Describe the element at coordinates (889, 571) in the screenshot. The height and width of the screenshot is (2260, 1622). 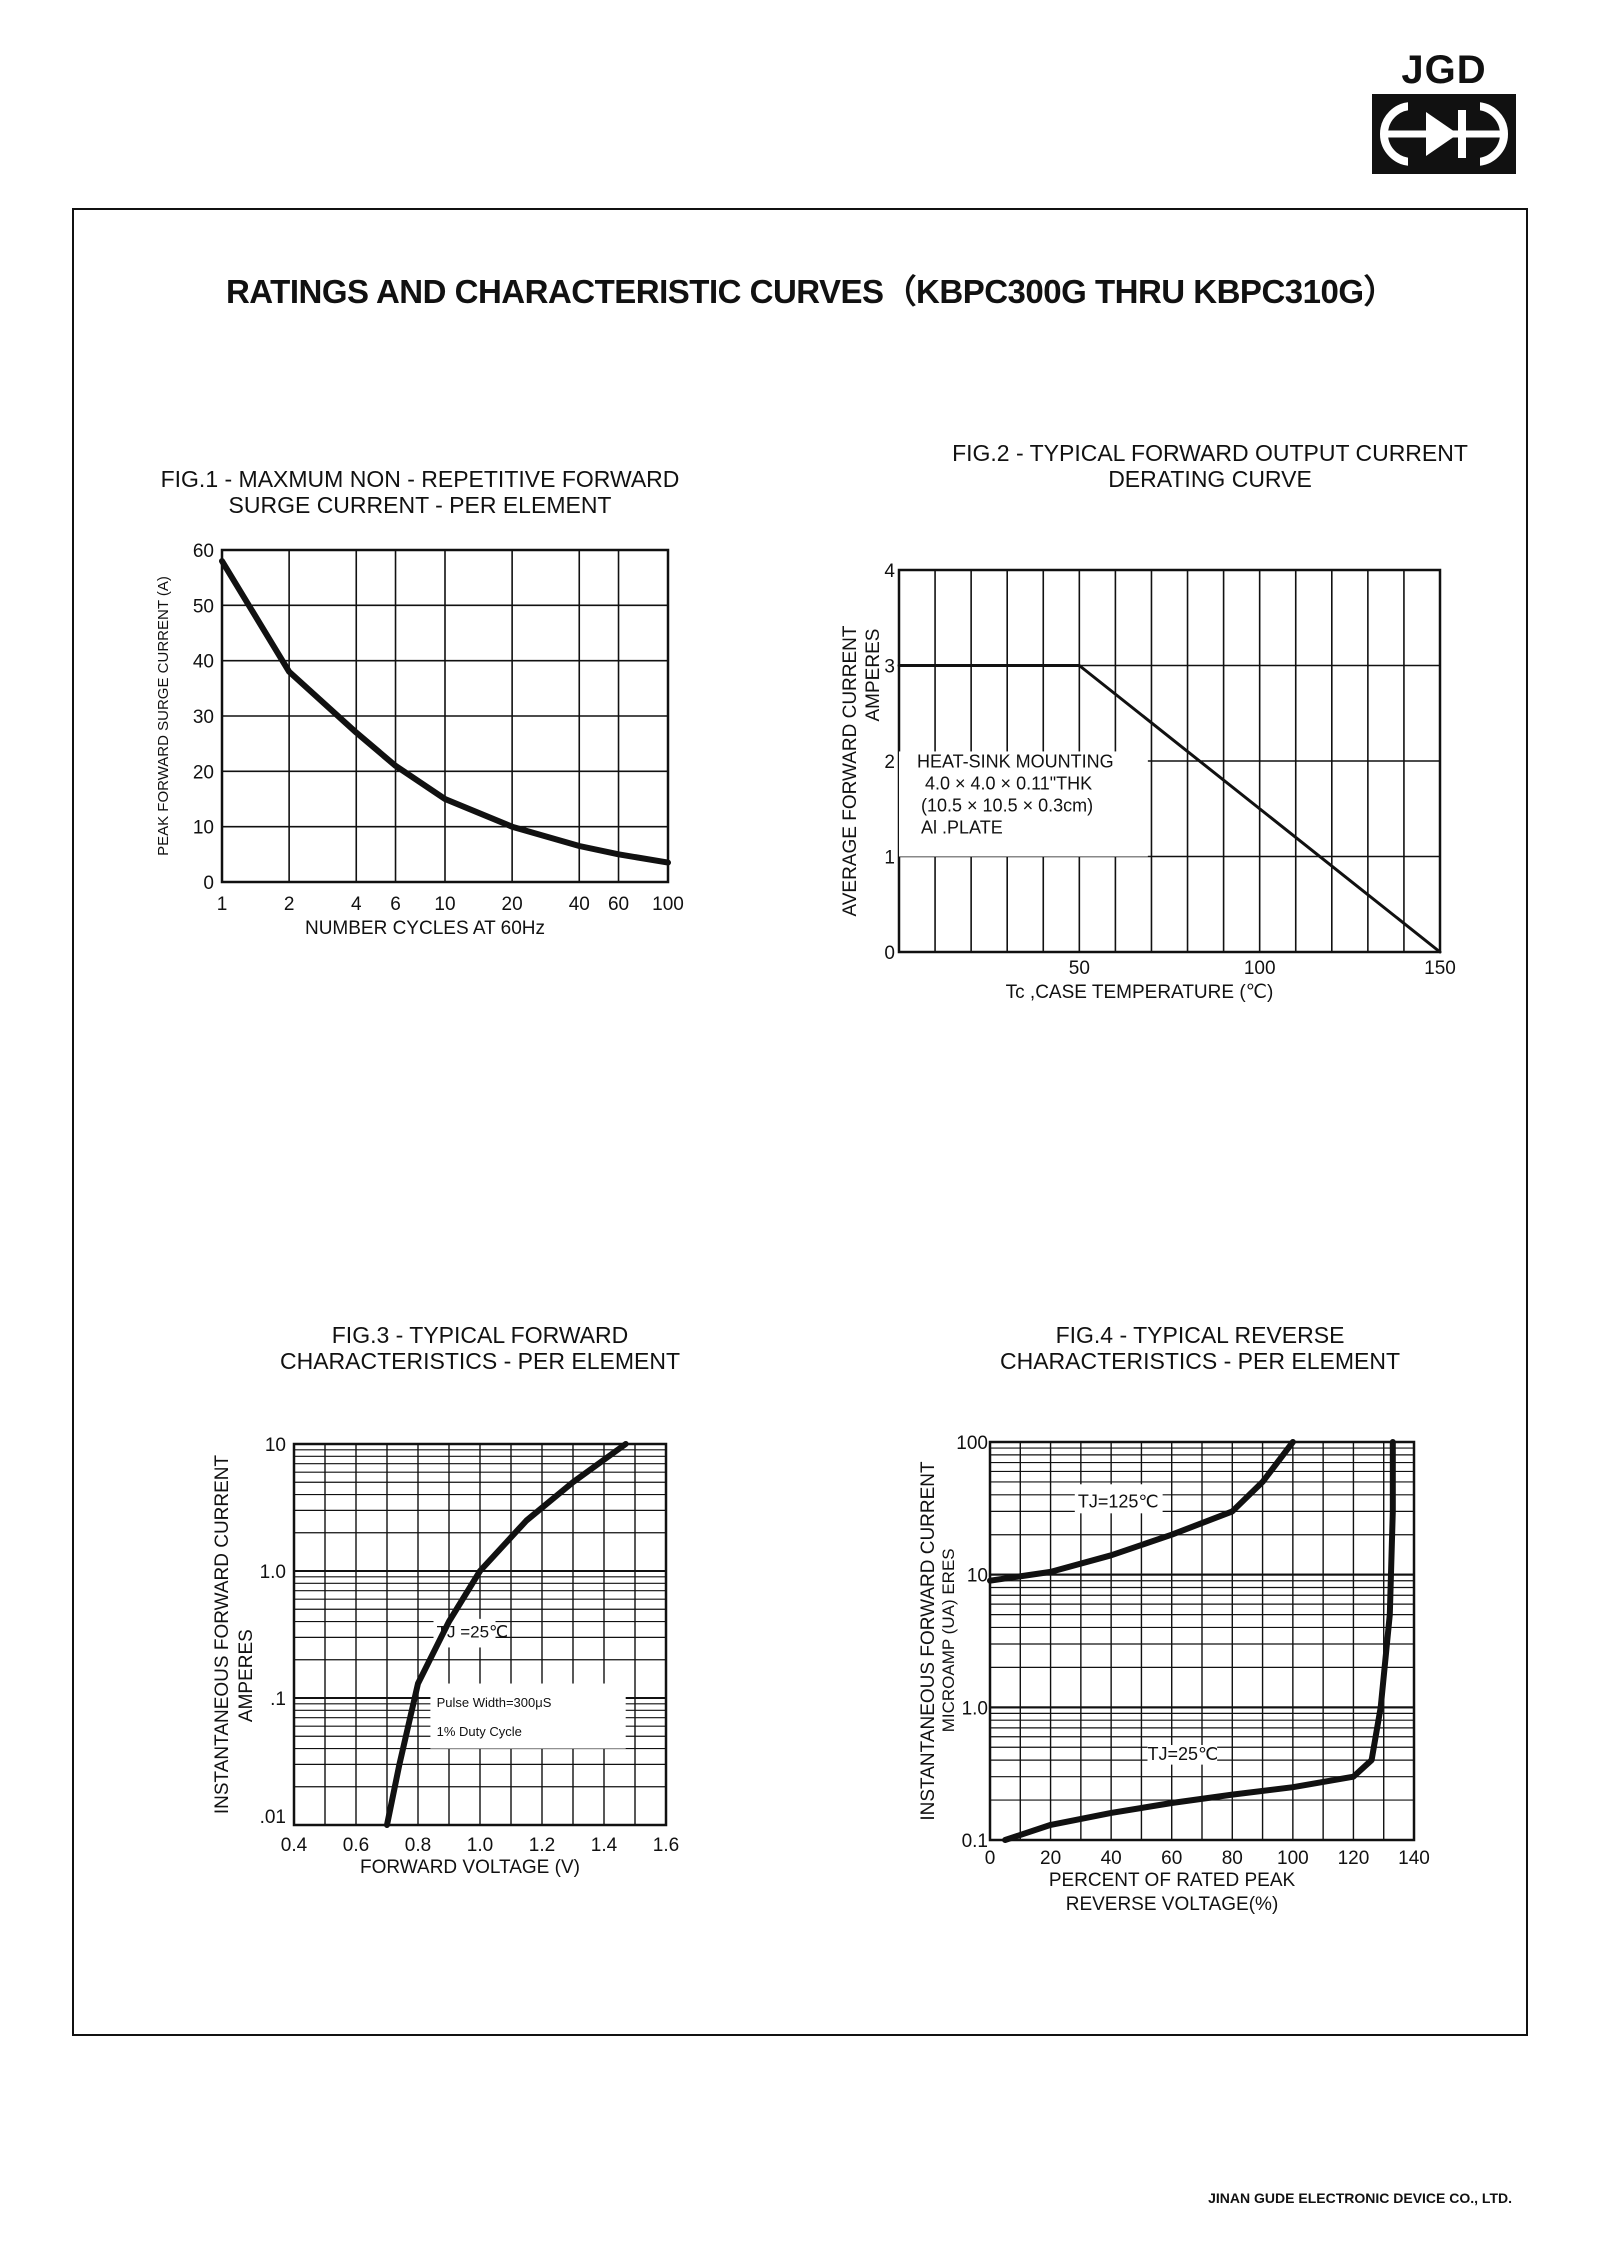
I see `fig2-ytick-label: 4` at that location.